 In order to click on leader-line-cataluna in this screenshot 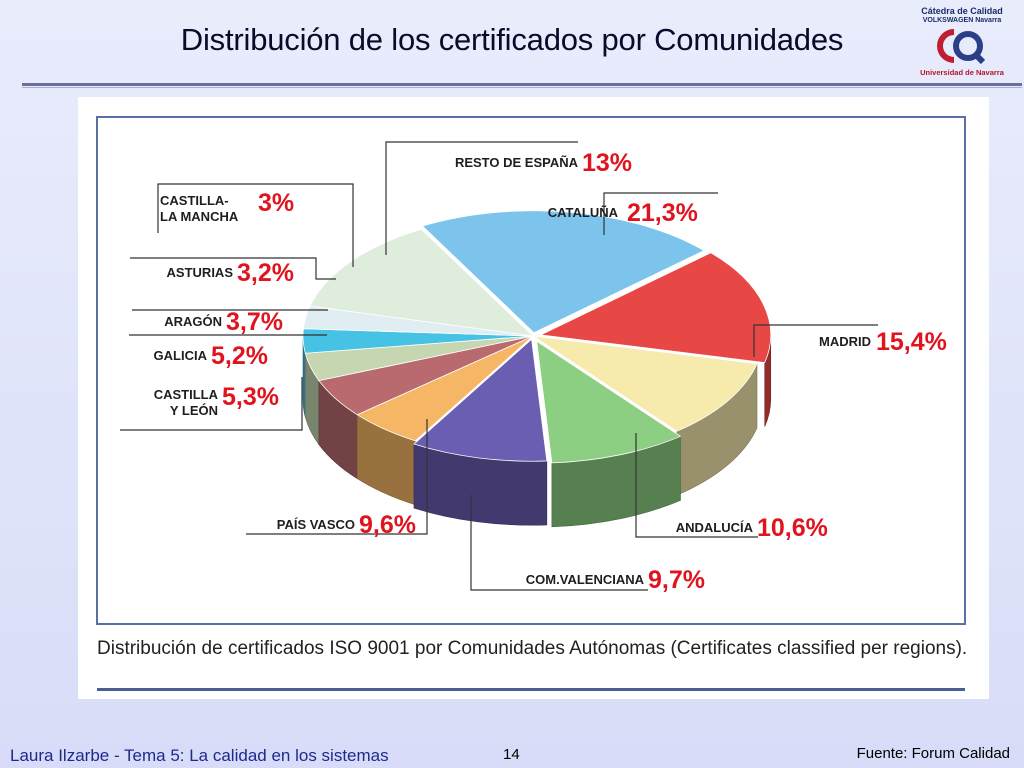, I will do `click(660, 213)`.